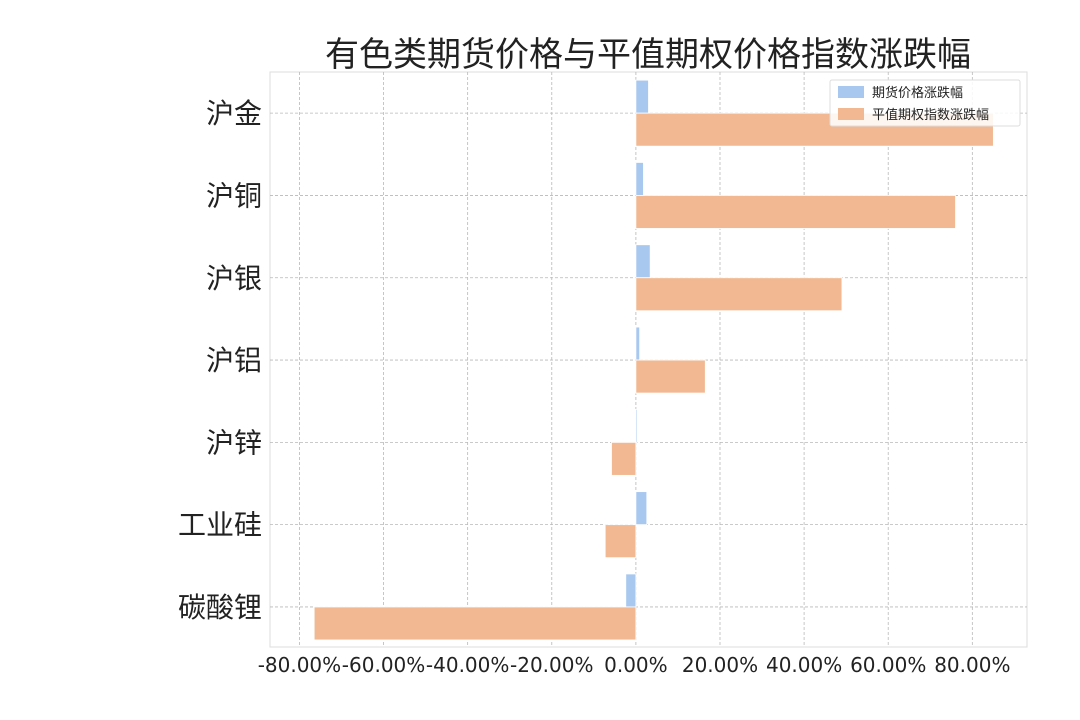 This screenshot has width=1080, height=720. What do you see at coordinates (720, 665) in the screenshot?
I see `x-tick-label: 20.00%` at bounding box center [720, 665].